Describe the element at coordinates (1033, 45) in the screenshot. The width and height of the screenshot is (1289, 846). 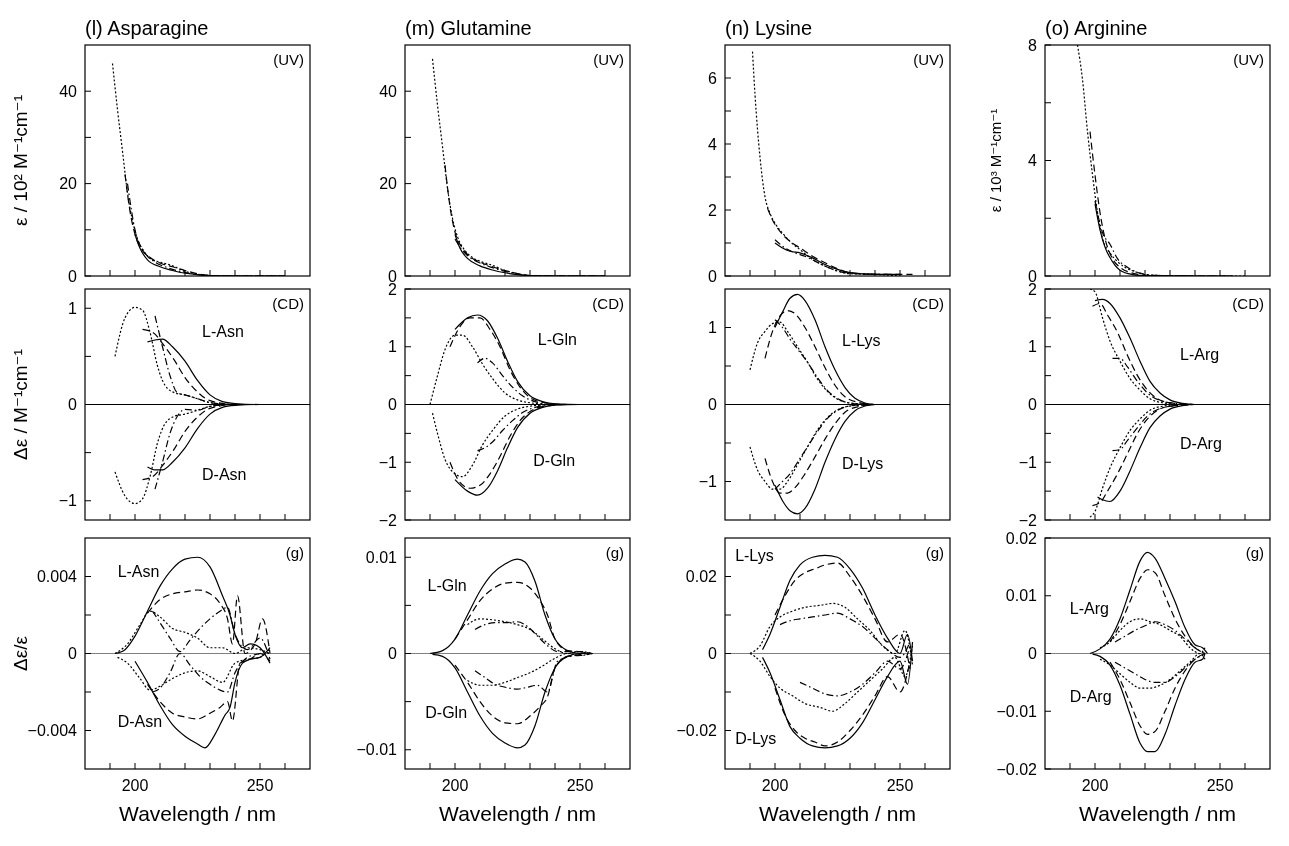
I see `y-tick-label: 8` at that location.